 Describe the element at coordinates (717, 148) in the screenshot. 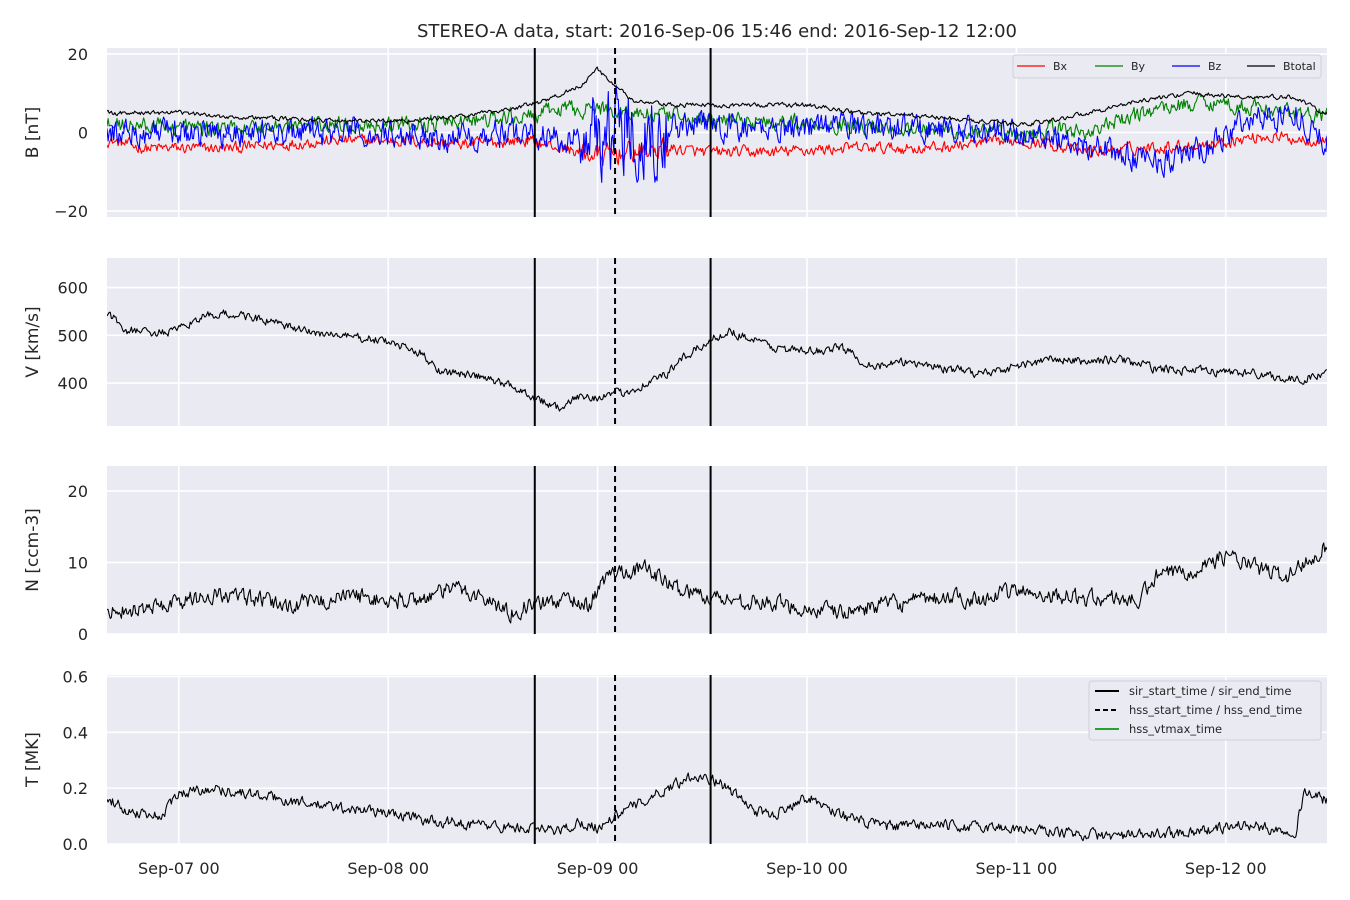

I see `series-line-Bx` at that location.